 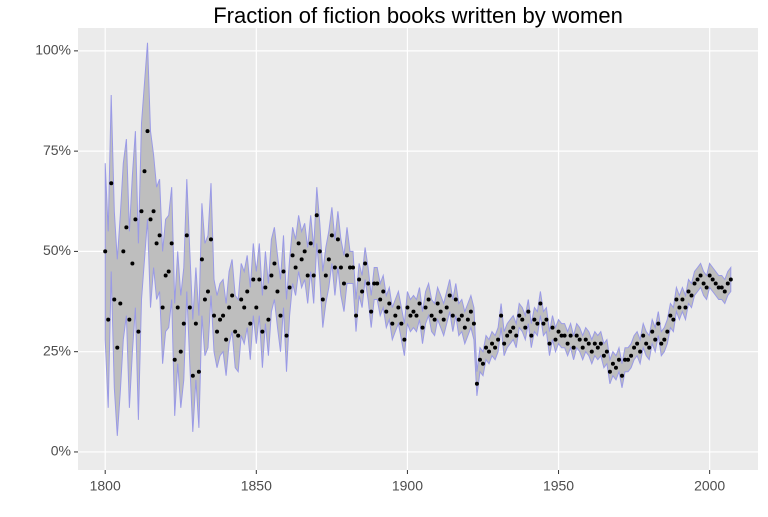 I want to click on x-tick-label: 1950, so click(x=558, y=486).